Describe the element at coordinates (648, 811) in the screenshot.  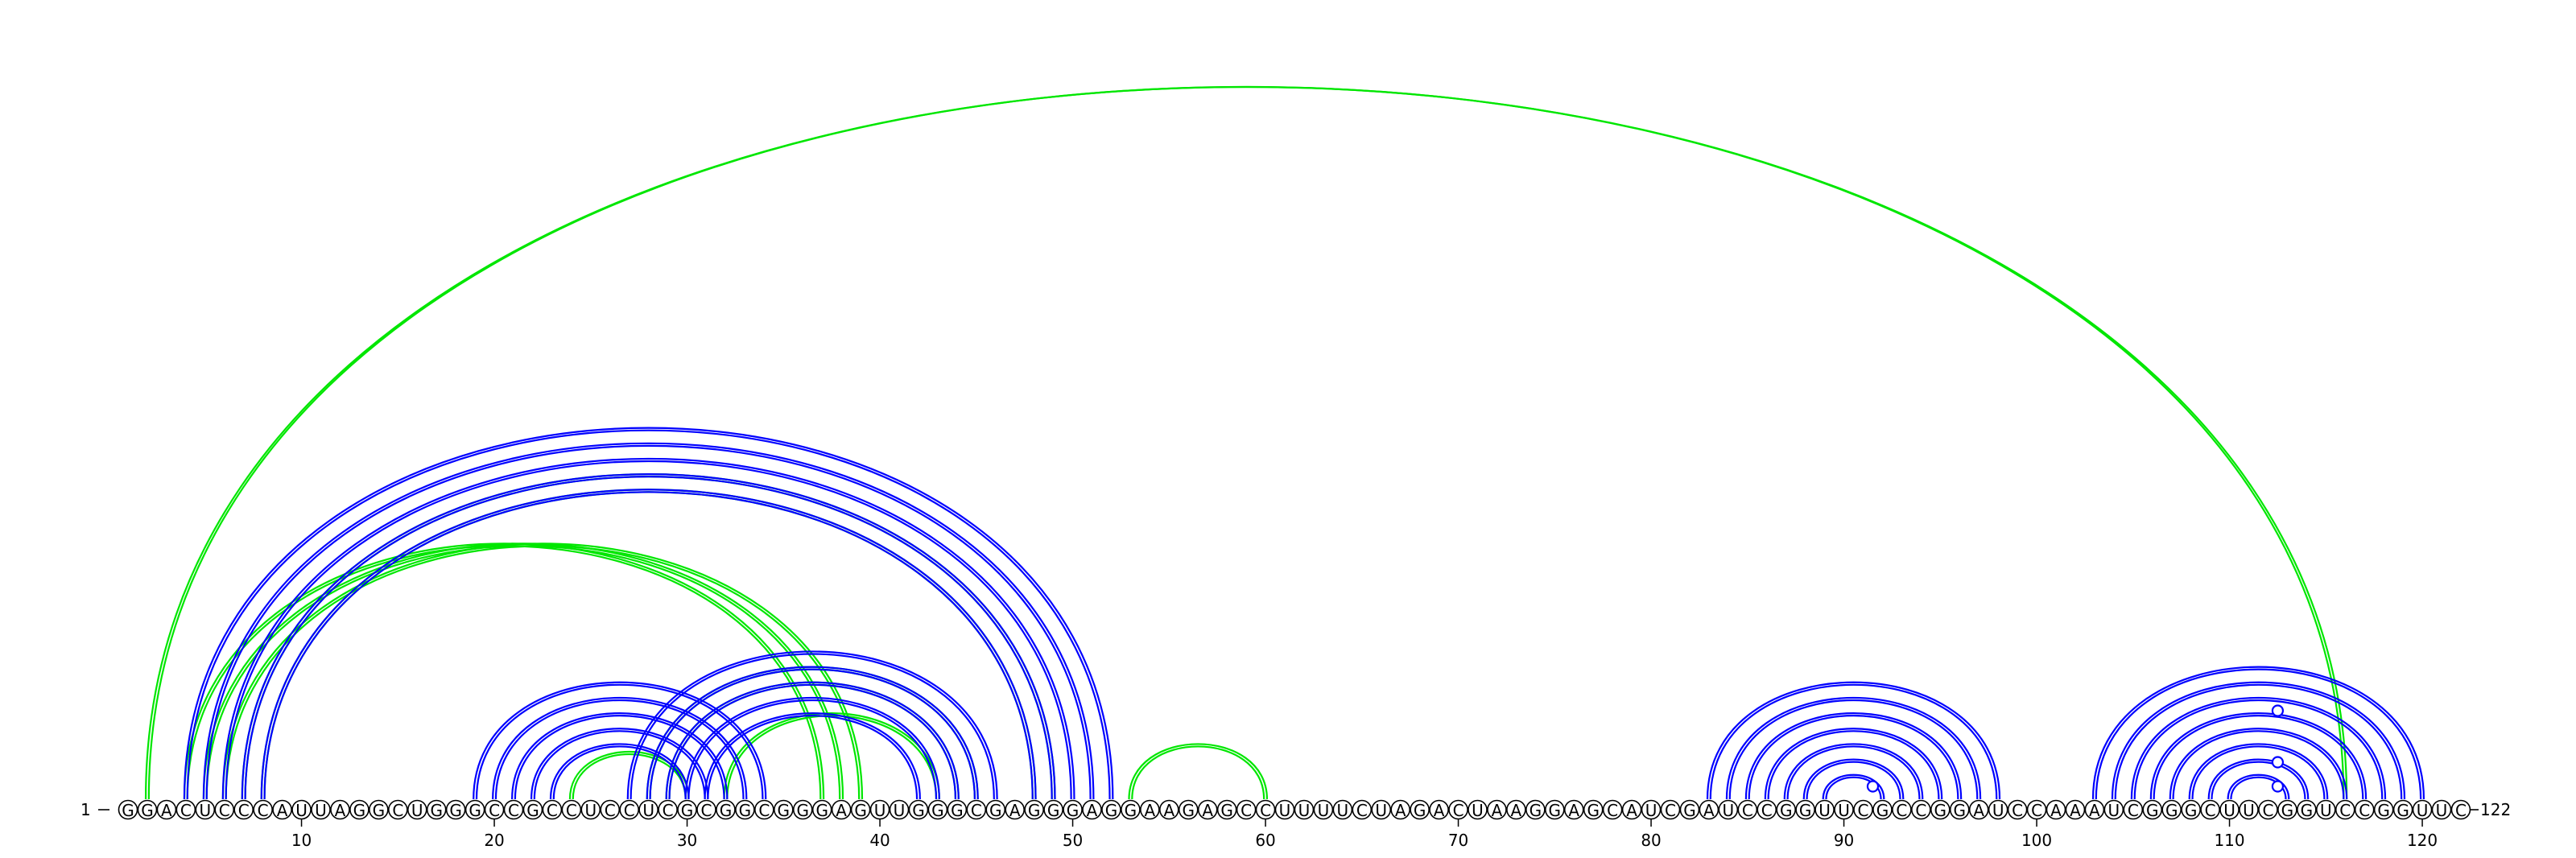
I see `nucleotide-28: U` at that location.